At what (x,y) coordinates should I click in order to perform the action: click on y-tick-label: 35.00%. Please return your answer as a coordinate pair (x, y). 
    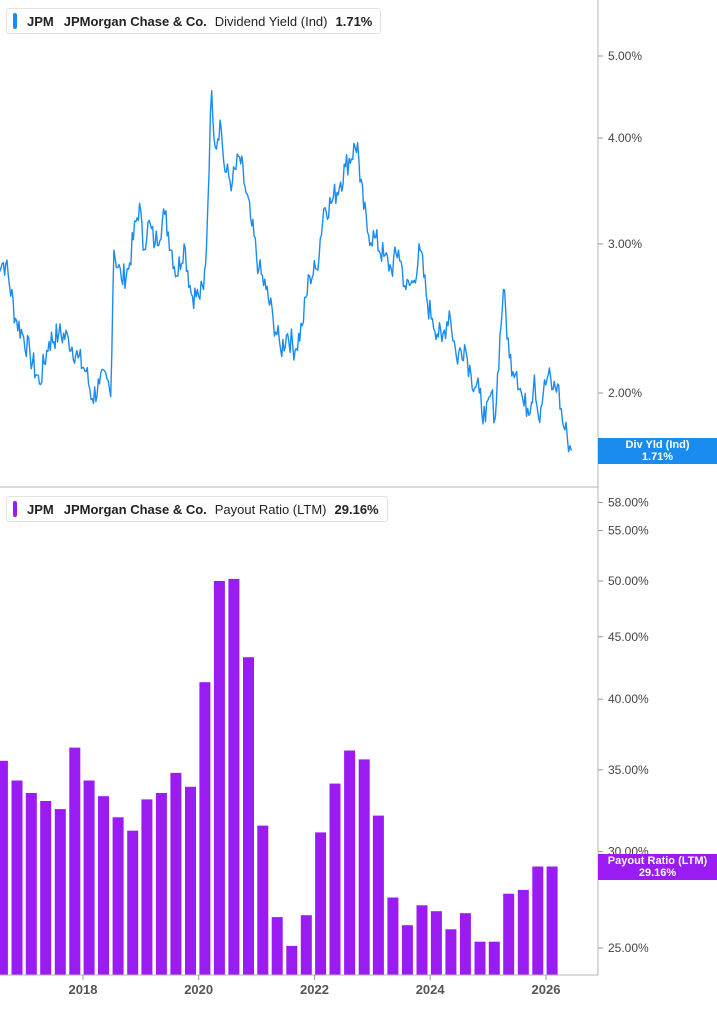
    Looking at the image, I should click on (628, 770).